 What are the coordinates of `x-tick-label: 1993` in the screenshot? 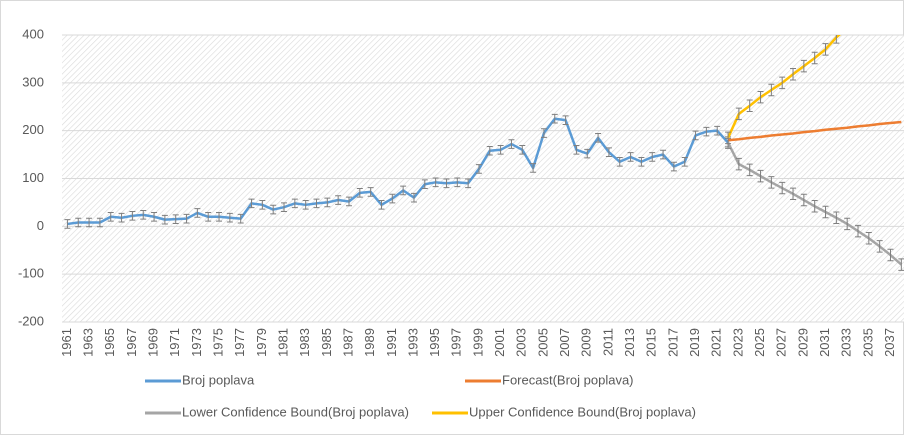 It's located at (412, 342).